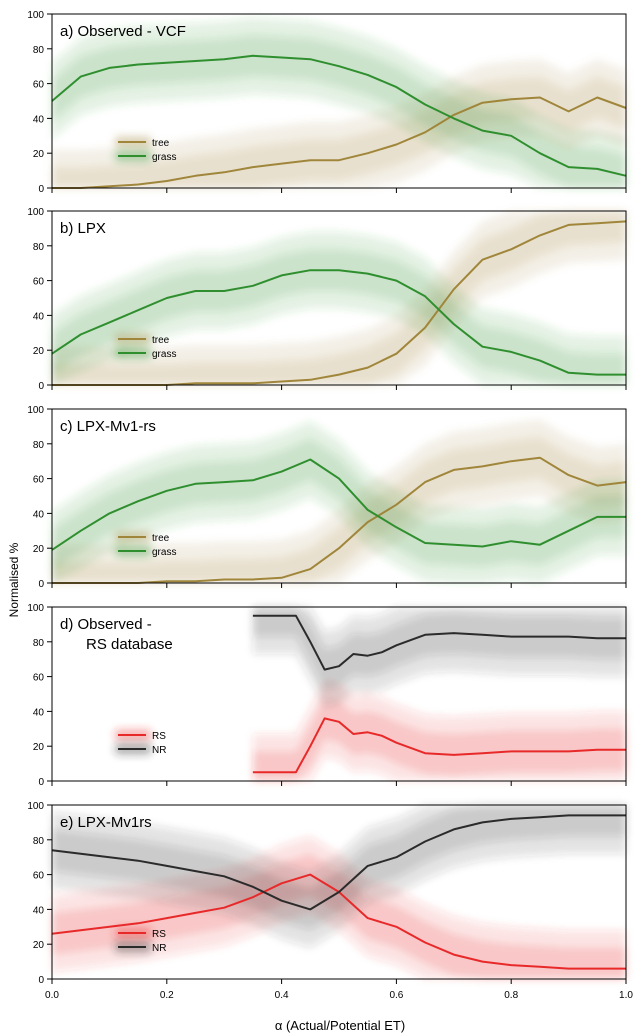 Image resolution: width=635 pixels, height=1036 pixels. I want to click on x-tick-label: 0.4, so click(282, 995).